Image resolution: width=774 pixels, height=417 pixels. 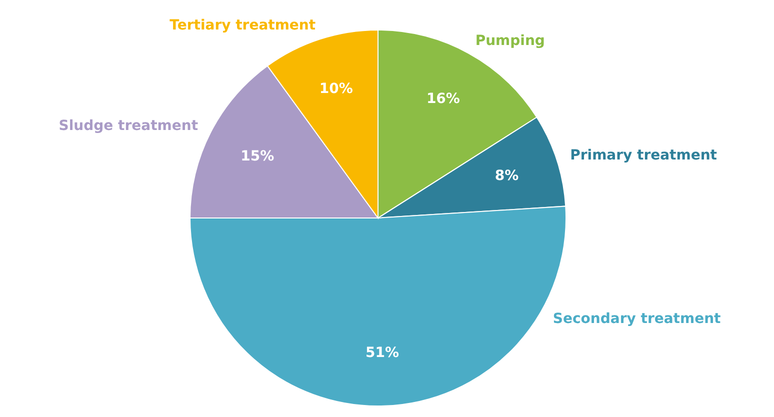 What do you see at coordinates (637, 318) in the screenshot?
I see `slice-label: Secondary treatment` at bounding box center [637, 318].